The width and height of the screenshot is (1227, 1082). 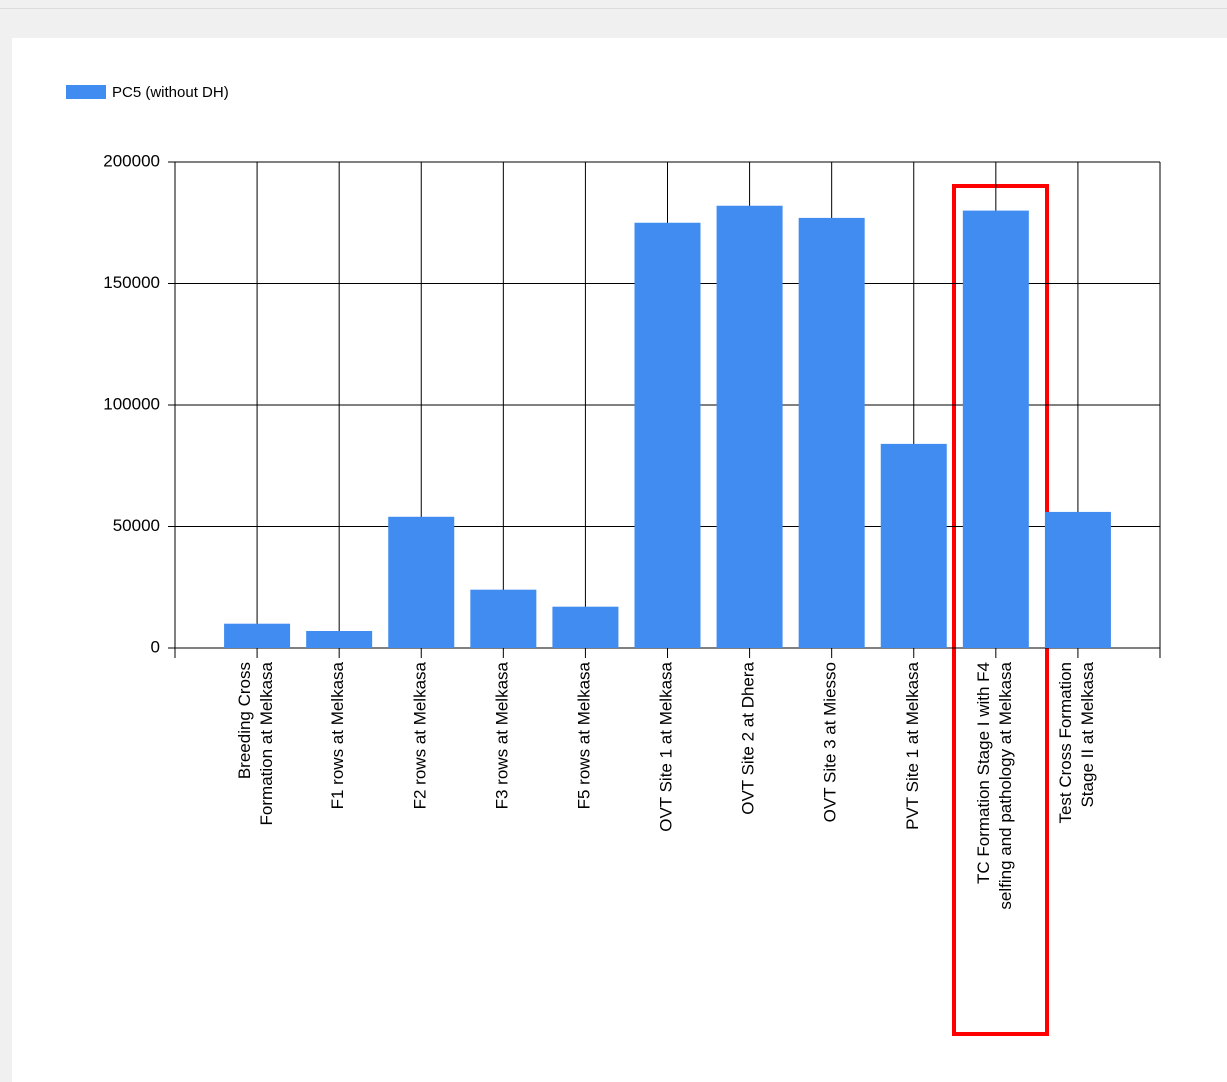 I want to click on y-tick-label: 0, so click(x=155, y=646).